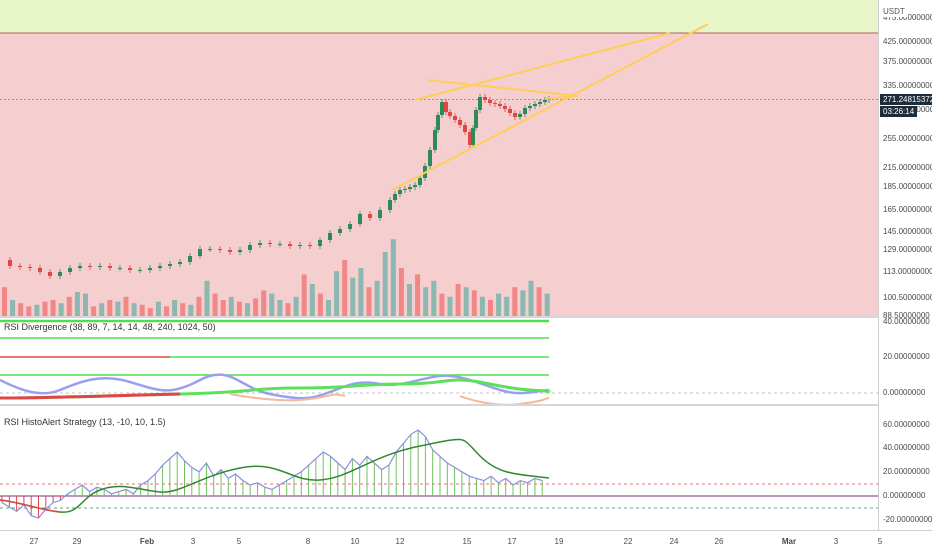 This screenshot has width=932, height=551. Describe the element at coordinates (355, 541) in the screenshot. I see `time-tick-label: 10` at that location.